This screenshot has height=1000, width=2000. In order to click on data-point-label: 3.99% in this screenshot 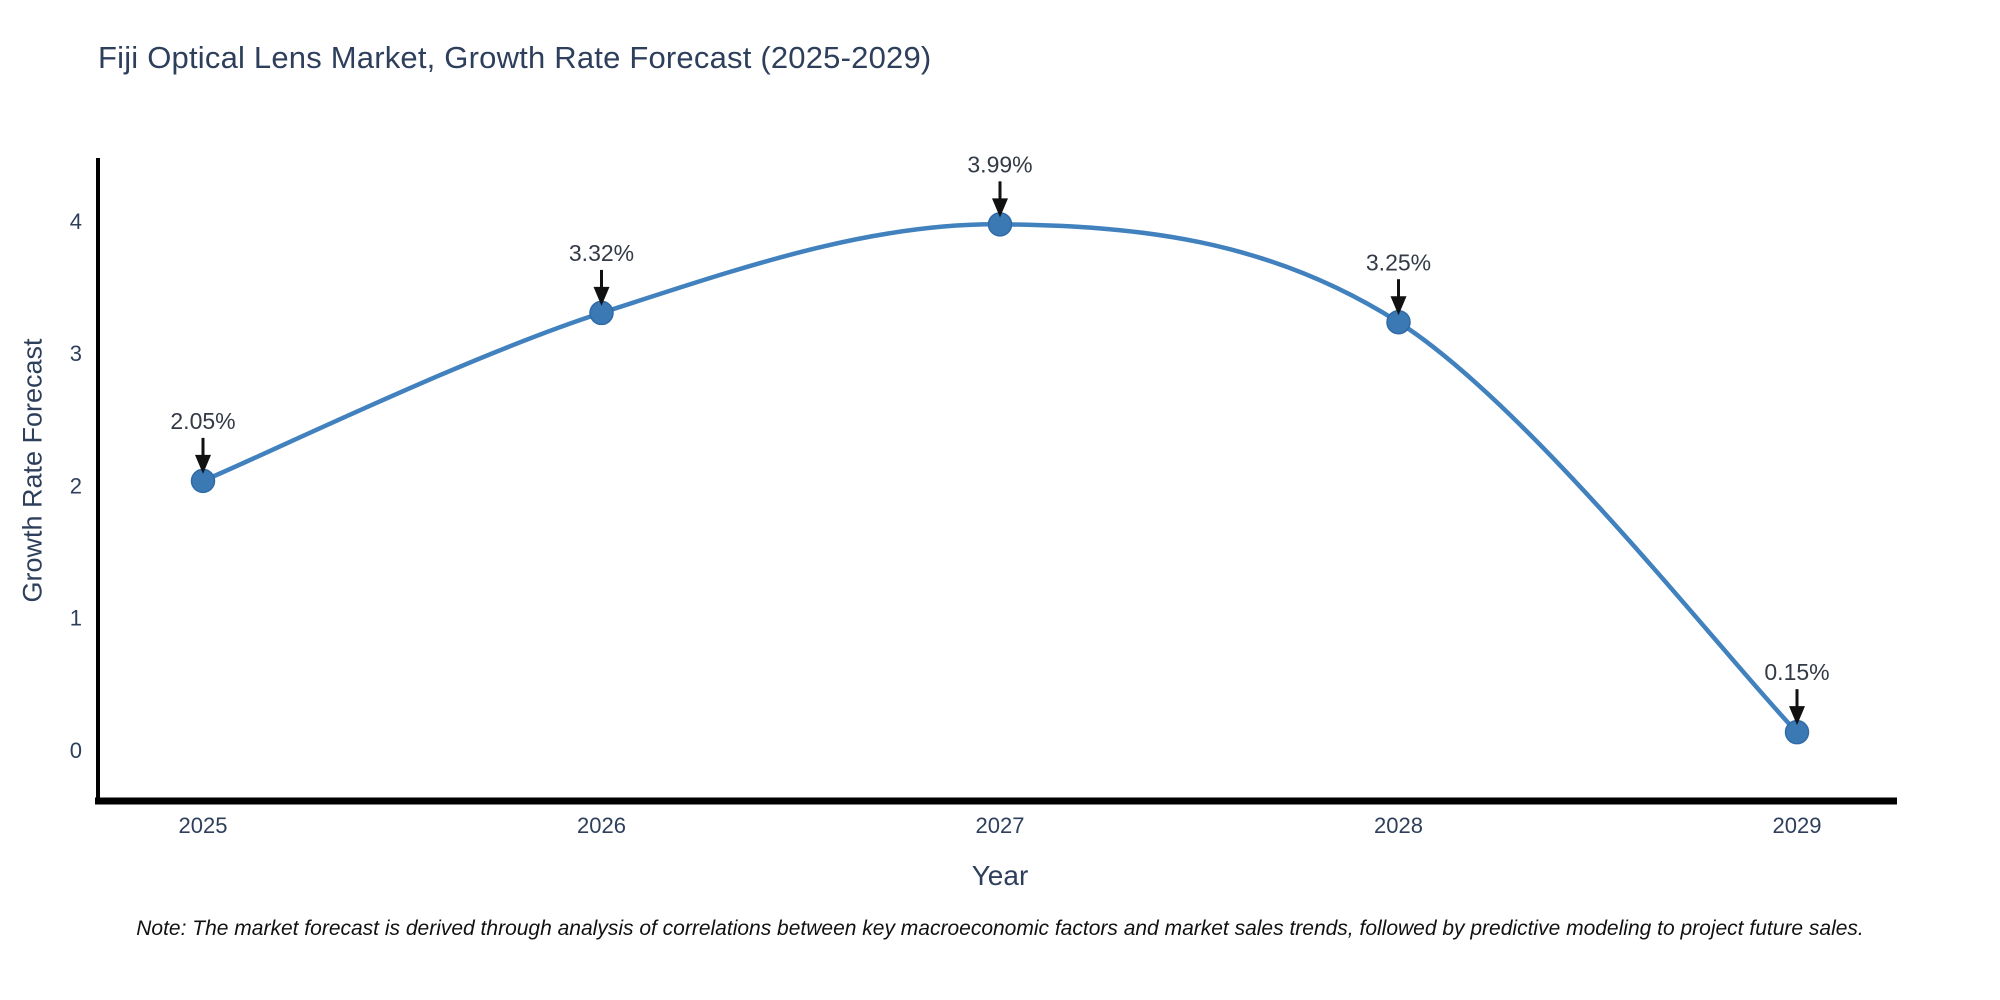, I will do `click(999, 164)`.